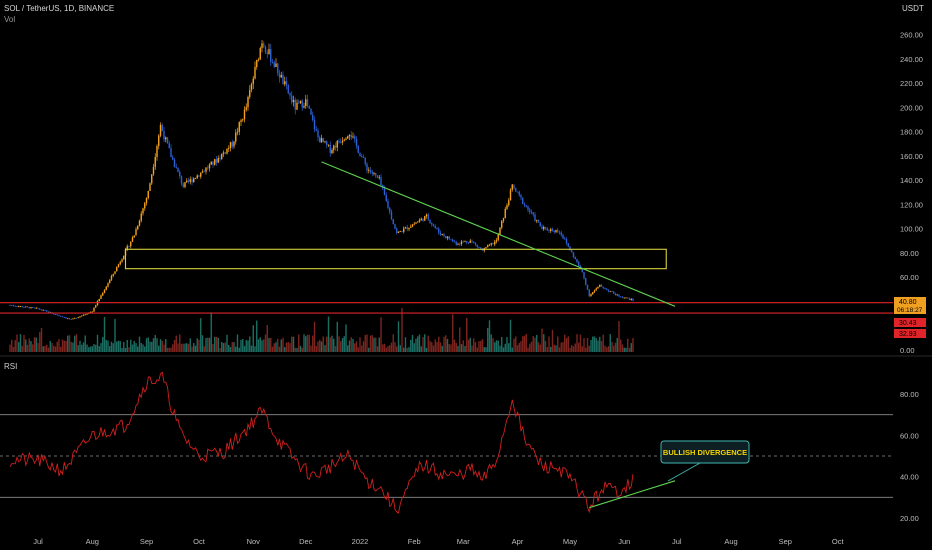 The width and height of the screenshot is (932, 550). What do you see at coordinates (910, 310) in the screenshot?
I see `price-tag-countdown: 06:18:27` at bounding box center [910, 310].